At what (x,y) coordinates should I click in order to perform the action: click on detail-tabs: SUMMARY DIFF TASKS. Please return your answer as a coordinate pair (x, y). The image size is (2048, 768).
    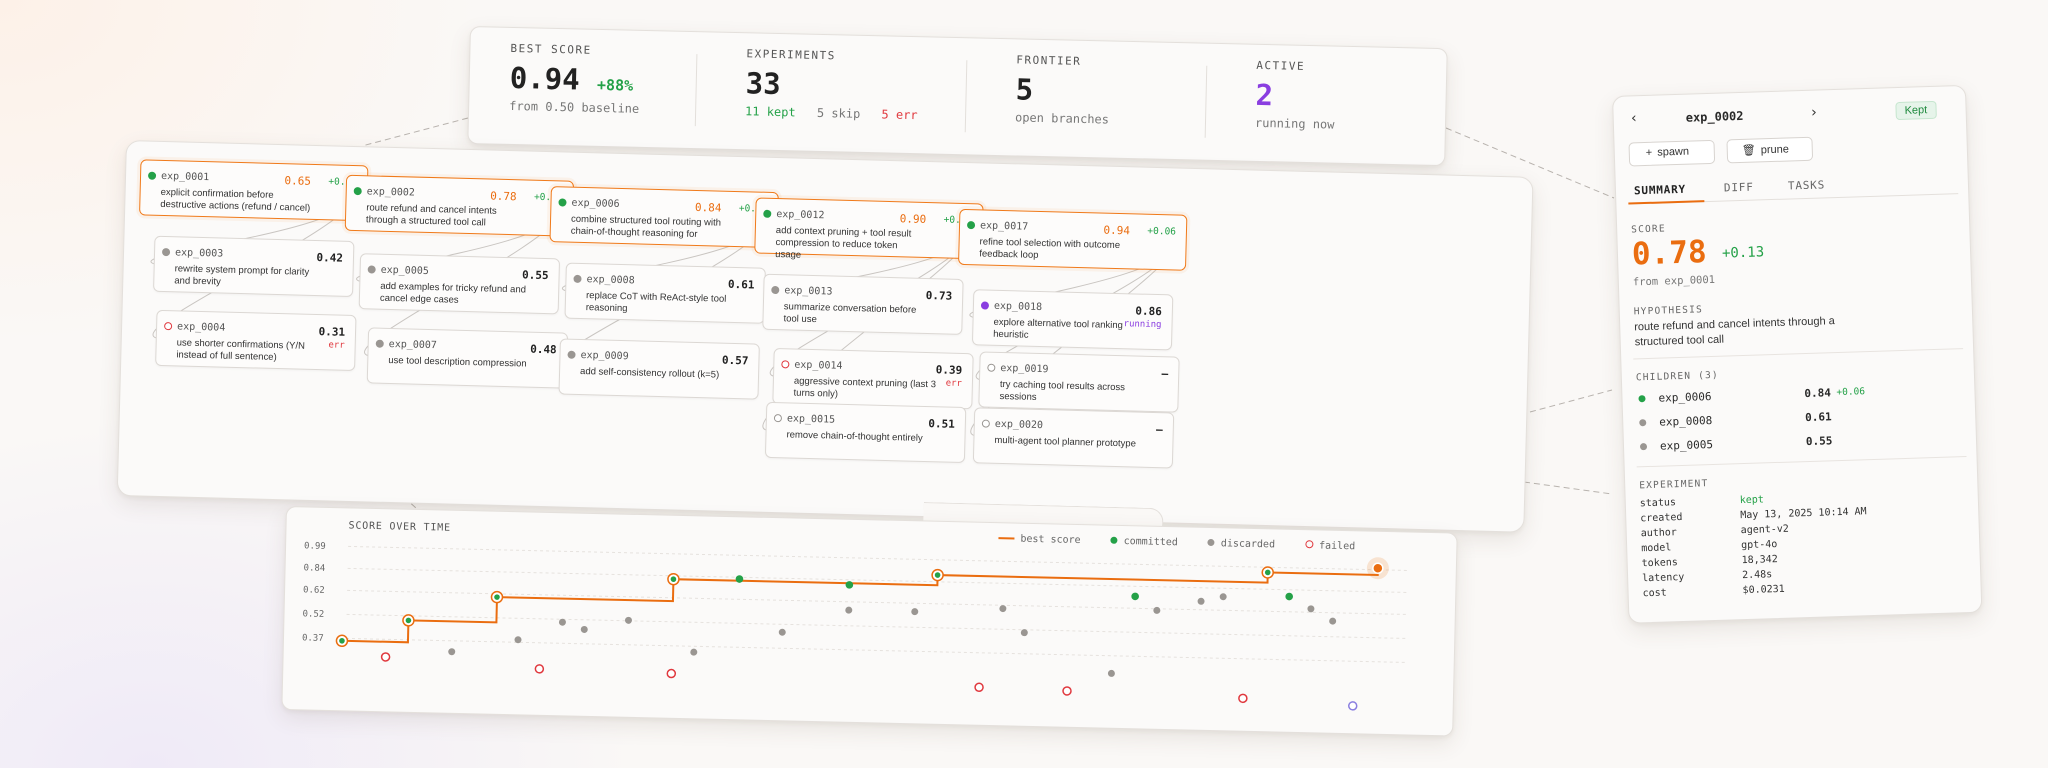
    Looking at the image, I should click on (1793, 187).